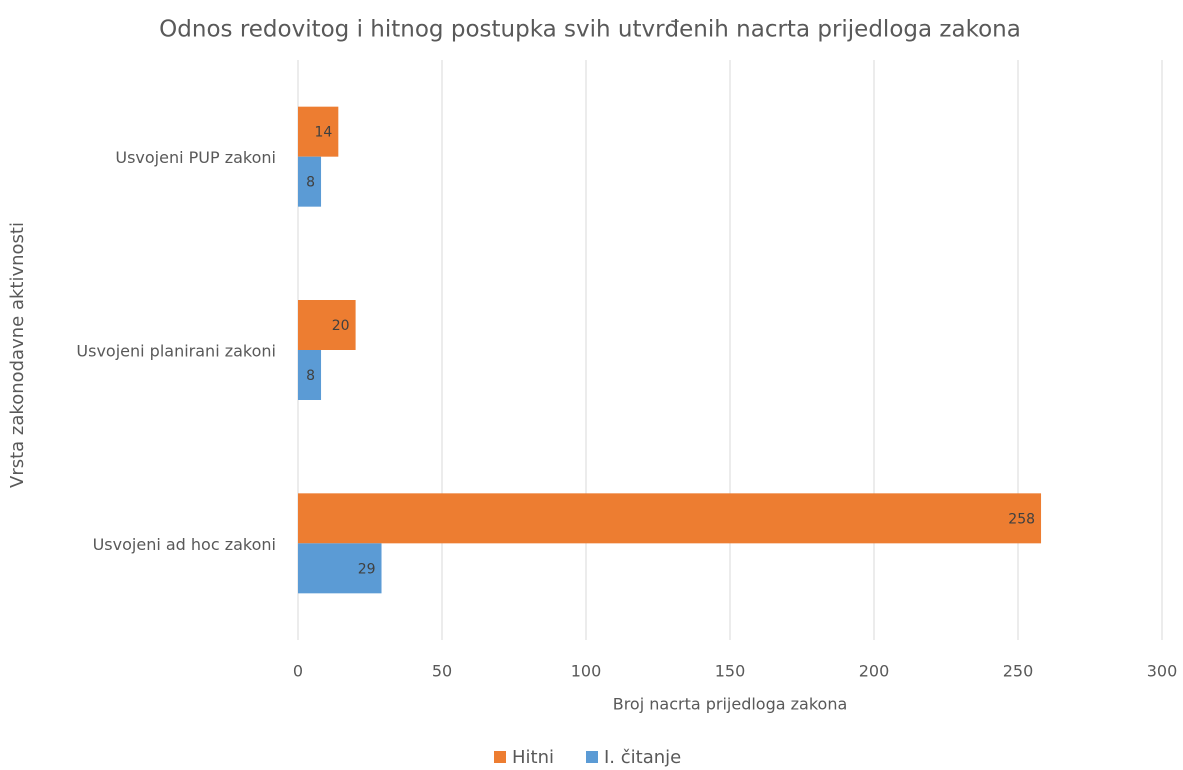  What do you see at coordinates (442, 671) in the screenshot?
I see `x-tick-label: 50` at bounding box center [442, 671].